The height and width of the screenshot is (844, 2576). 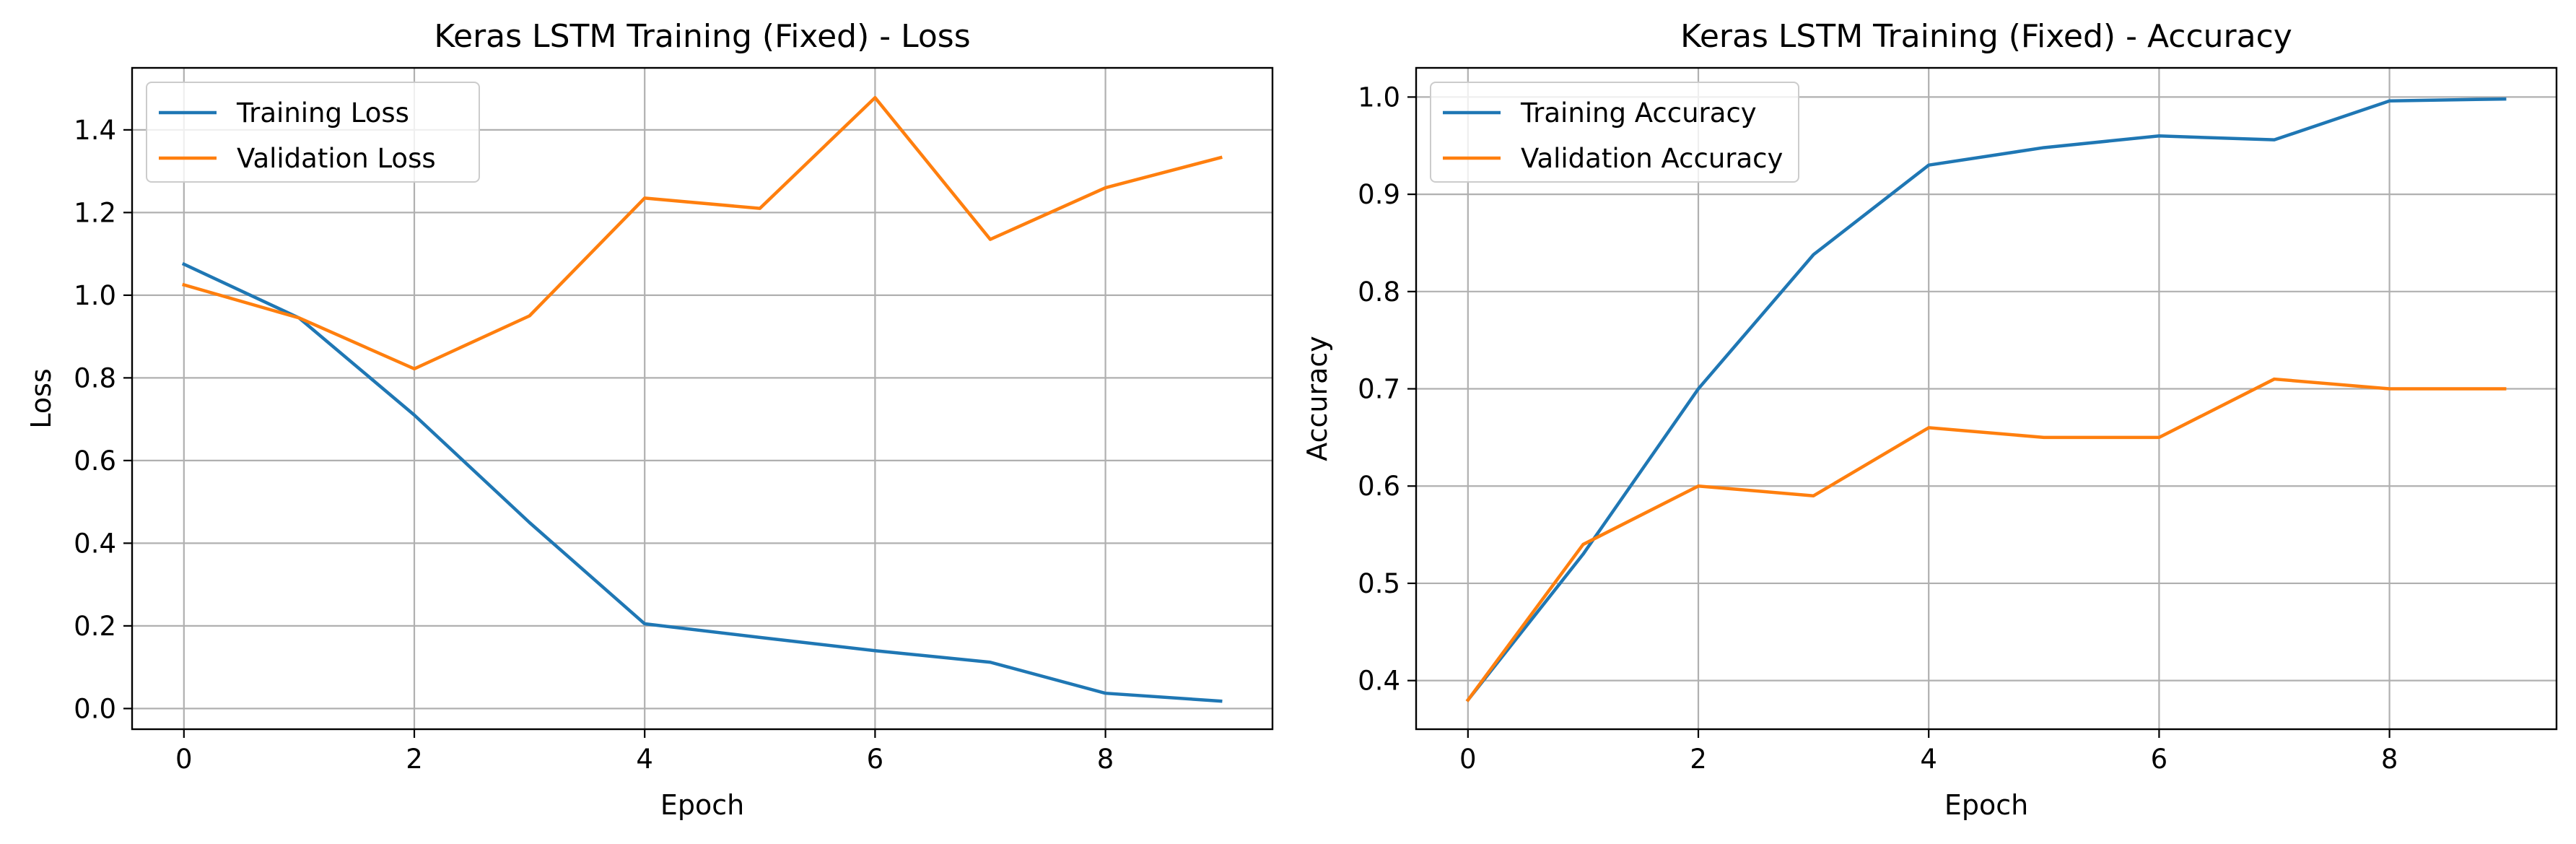 What do you see at coordinates (41, 398) in the screenshot?
I see `loss-y-axis-label: Loss` at bounding box center [41, 398].